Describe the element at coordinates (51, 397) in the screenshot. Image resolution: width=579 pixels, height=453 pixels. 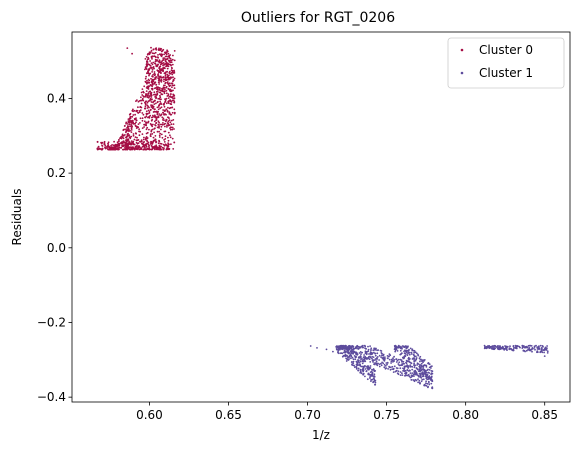
I see `y-tick-label: −0.4` at that location.